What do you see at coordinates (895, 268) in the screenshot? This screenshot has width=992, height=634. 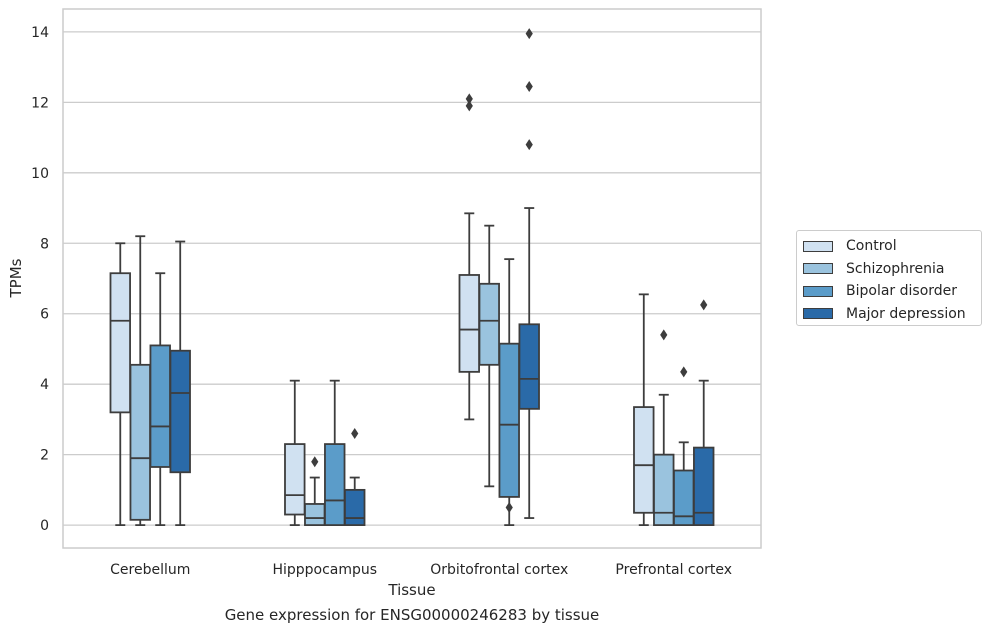 I see `legend-label: Schizophrenia` at bounding box center [895, 268].